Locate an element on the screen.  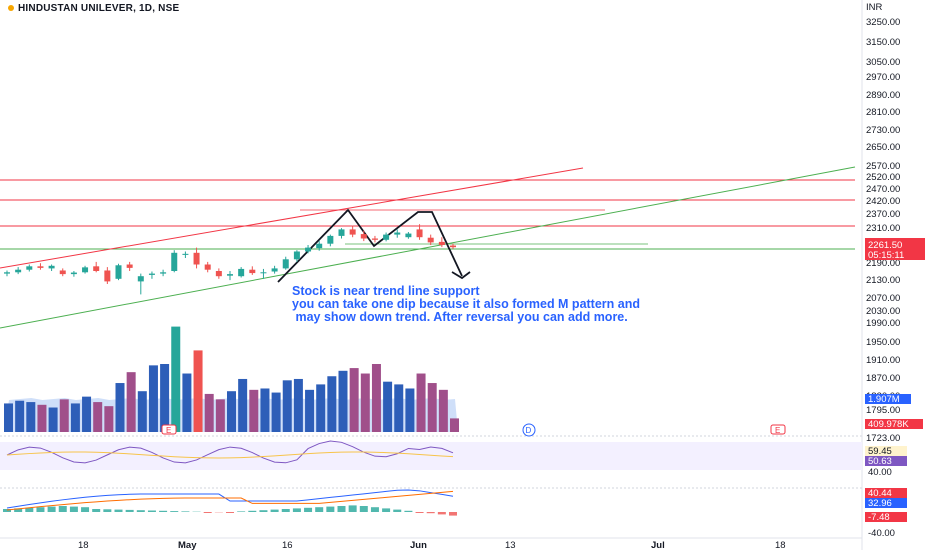
volume-current-value: 409.978K is located at coordinates (888, 424).